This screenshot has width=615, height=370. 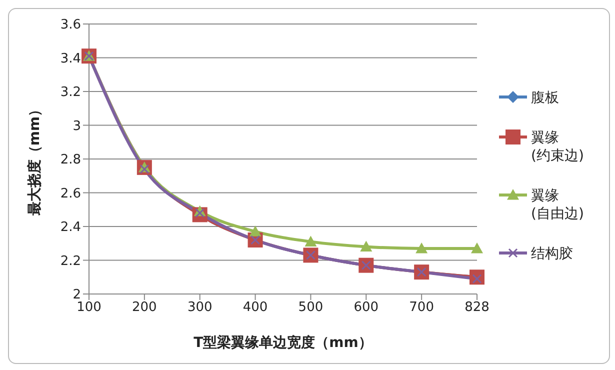 I want to click on x-tick-label: 828, so click(x=477, y=308).